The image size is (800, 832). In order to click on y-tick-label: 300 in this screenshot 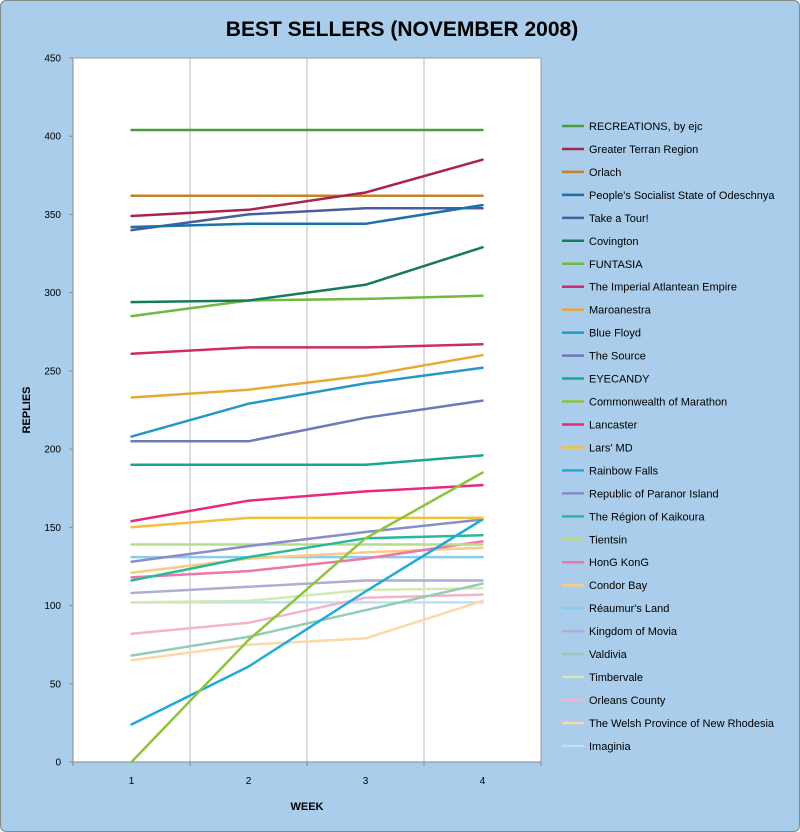, I will do `click(52, 293)`.